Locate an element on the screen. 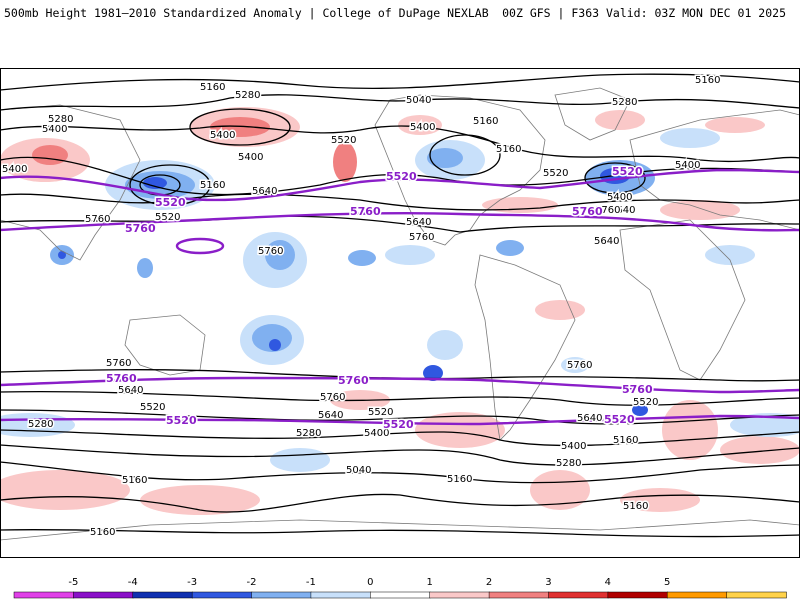  colorbar-tick-label: 5 is located at coordinates (667, 582).